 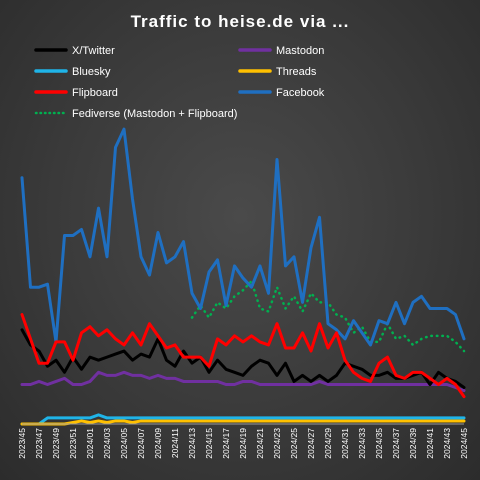 I want to click on x-tick-label: 2024/11, so click(x=175, y=443).